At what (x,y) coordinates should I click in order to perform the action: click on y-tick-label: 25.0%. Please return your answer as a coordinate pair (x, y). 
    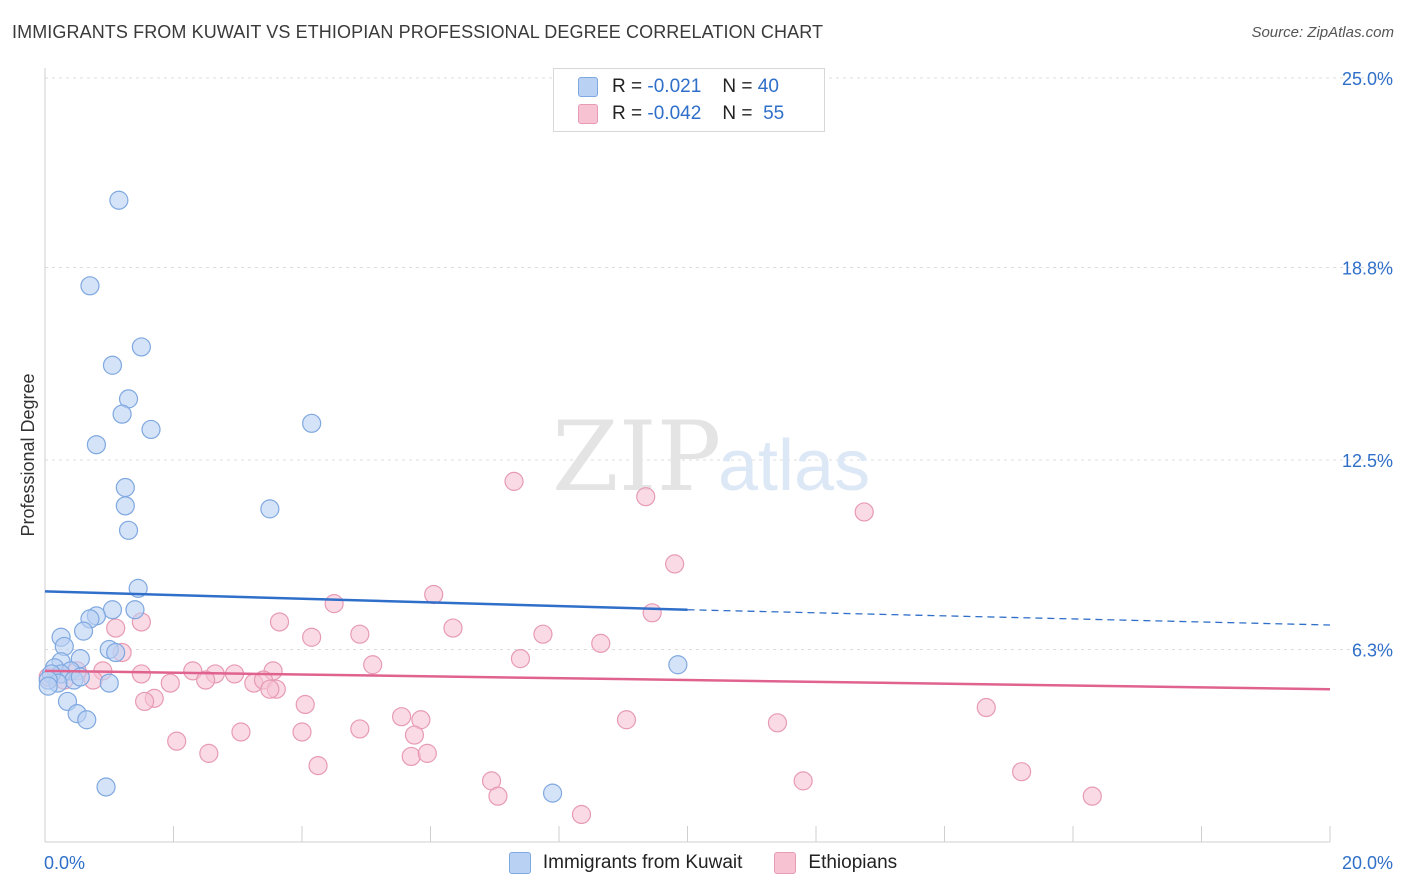
    Looking at the image, I should click on (1367, 79).